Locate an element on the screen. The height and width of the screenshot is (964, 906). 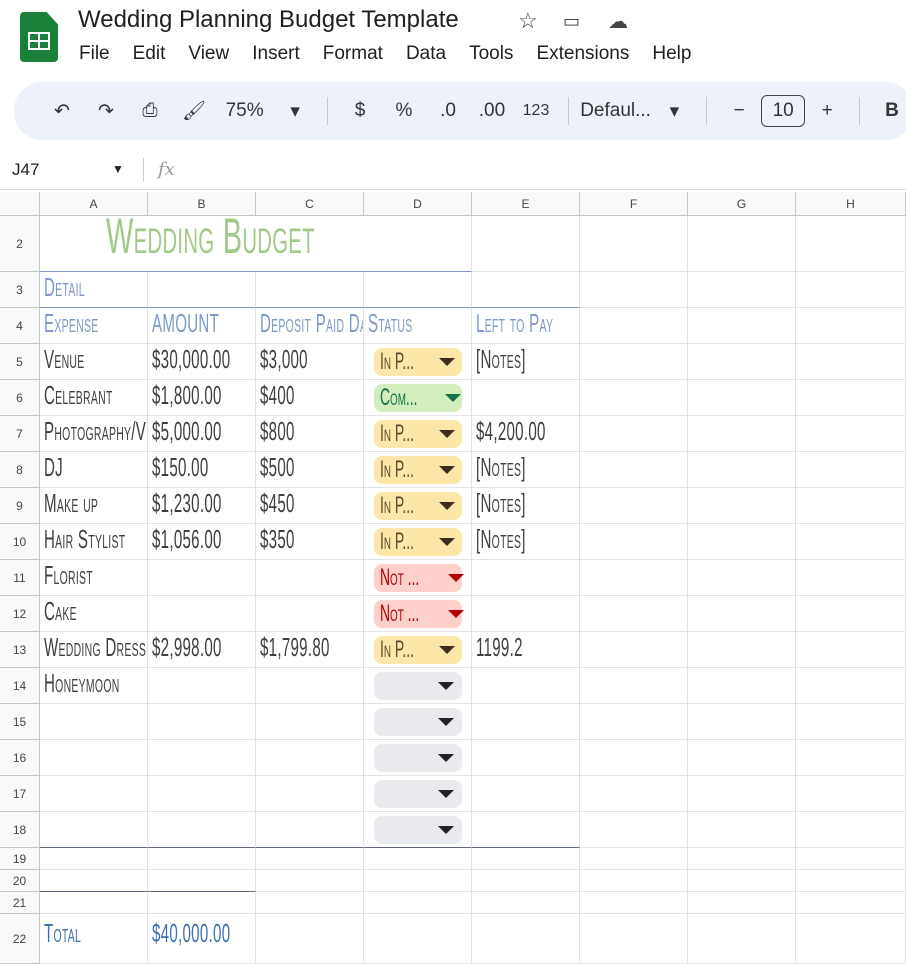
row-header-8: 8 is located at coordinates (20, 470).